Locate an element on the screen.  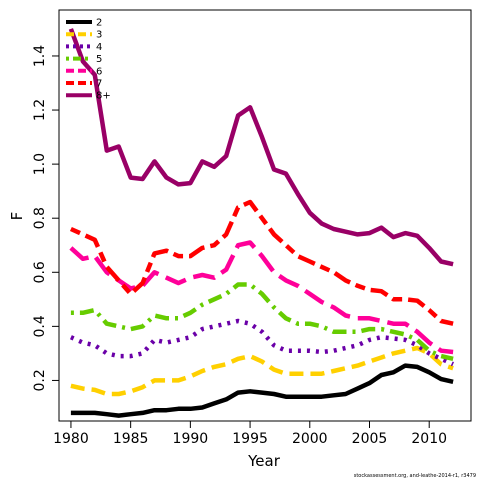
y-axis: 0.2 0.4 0.6 0.8 1.0 1.2 1.4 is located at coordinates (45, 218).